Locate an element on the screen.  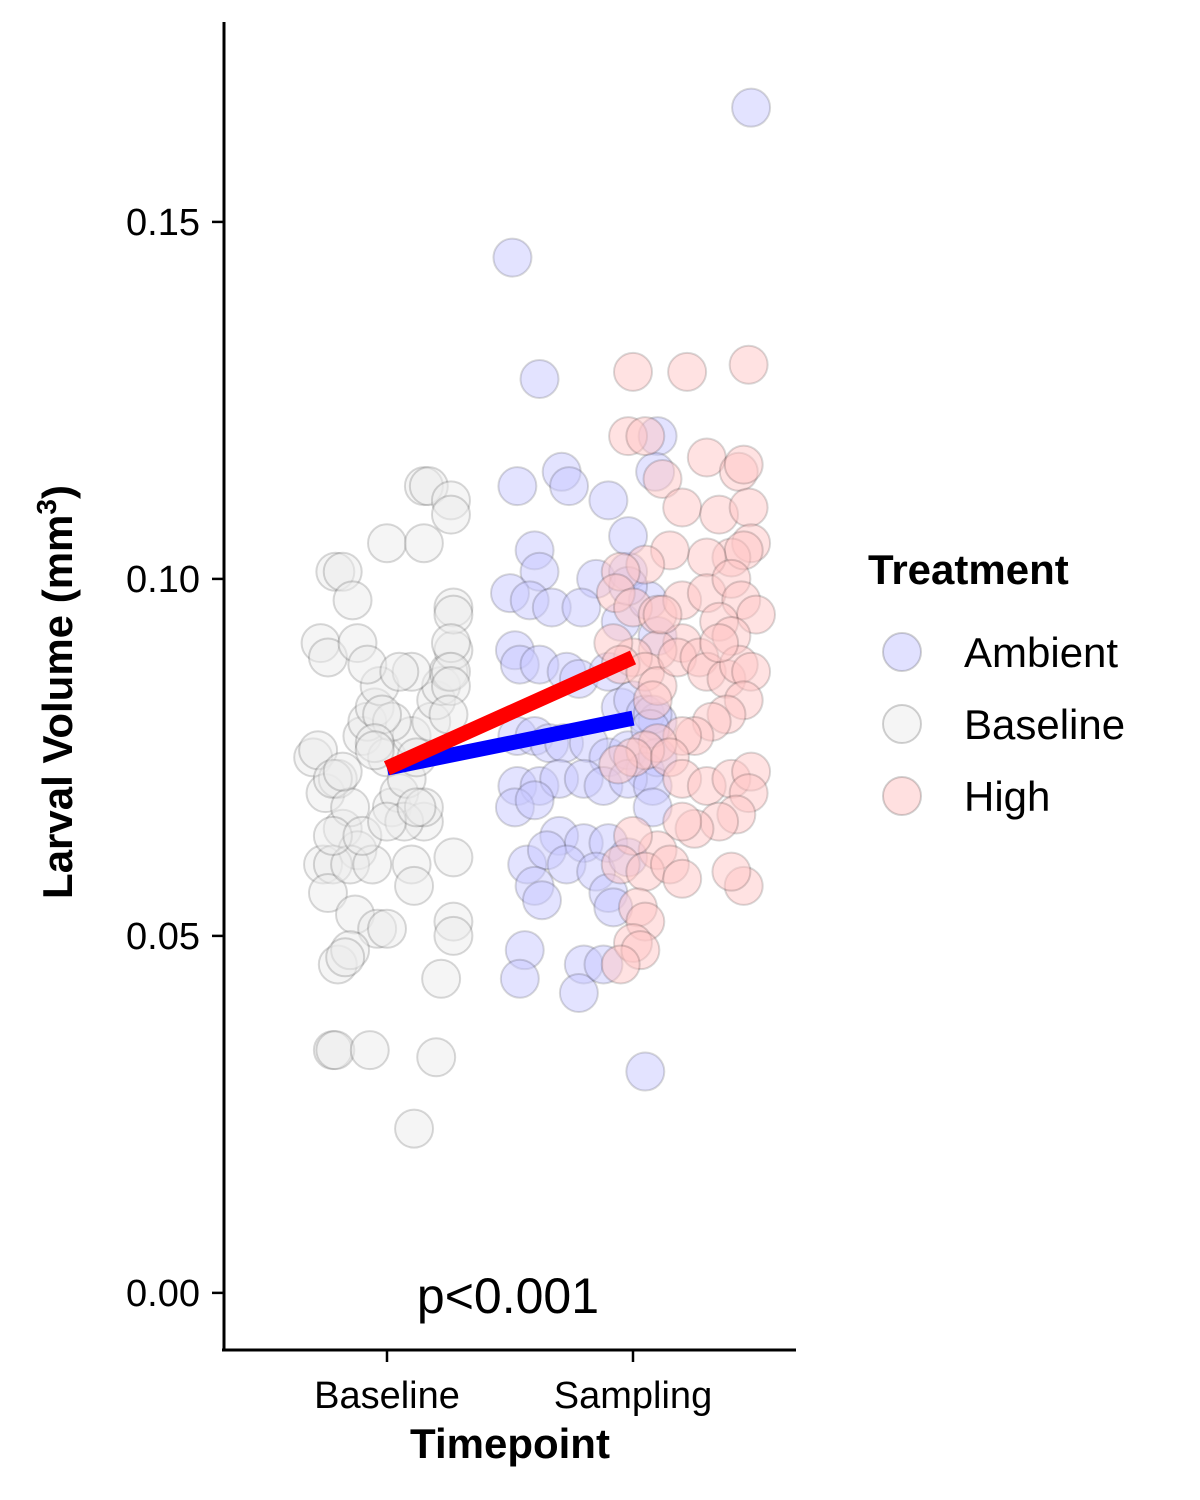
legend-item-ambient: Ambient is located at coordinates (1000, 652).